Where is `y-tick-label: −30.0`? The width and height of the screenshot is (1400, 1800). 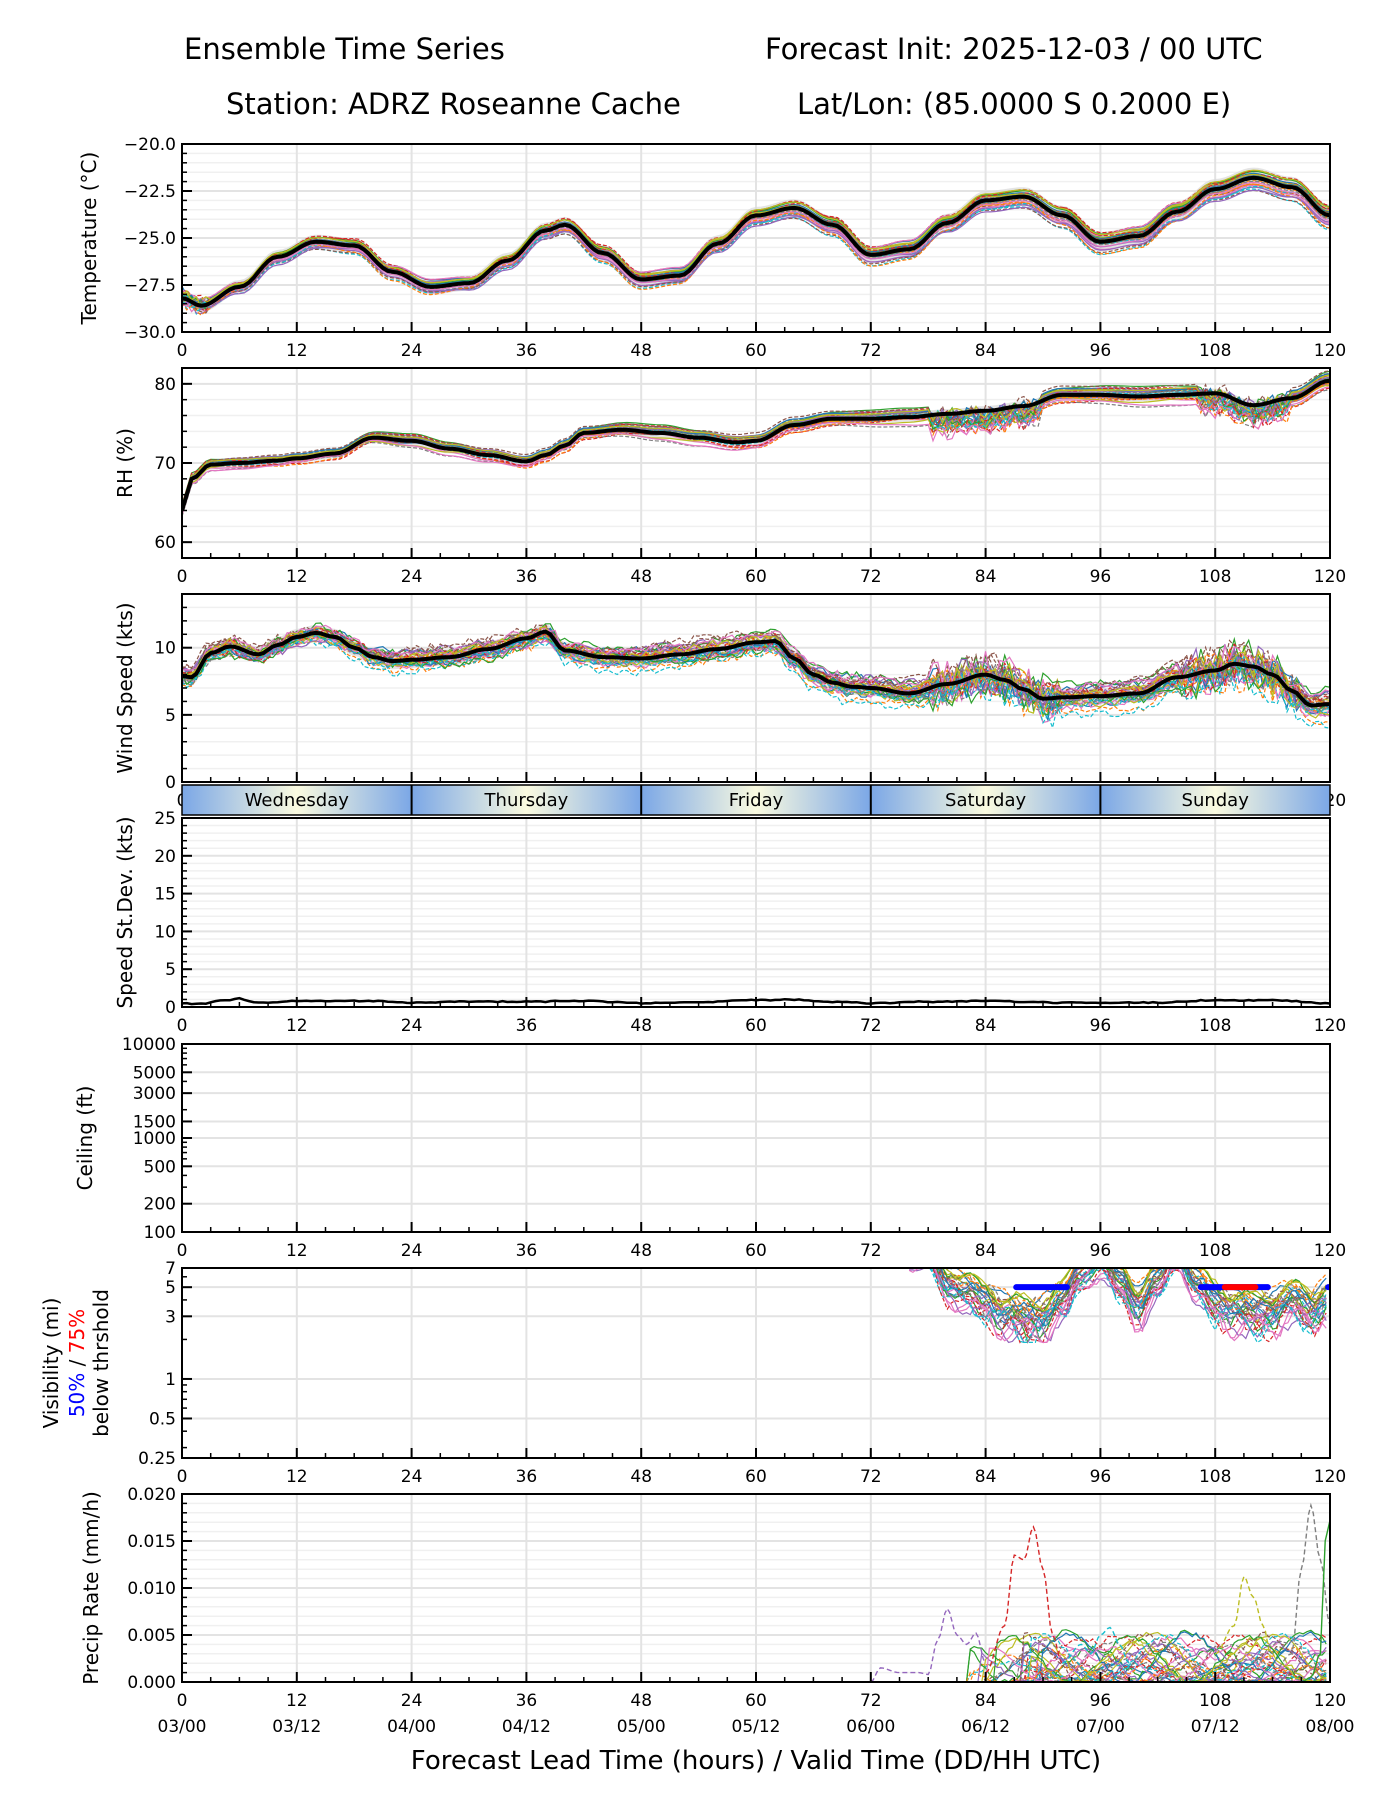 y-tick-label: −30.0 is located at coordinates (150, 333).